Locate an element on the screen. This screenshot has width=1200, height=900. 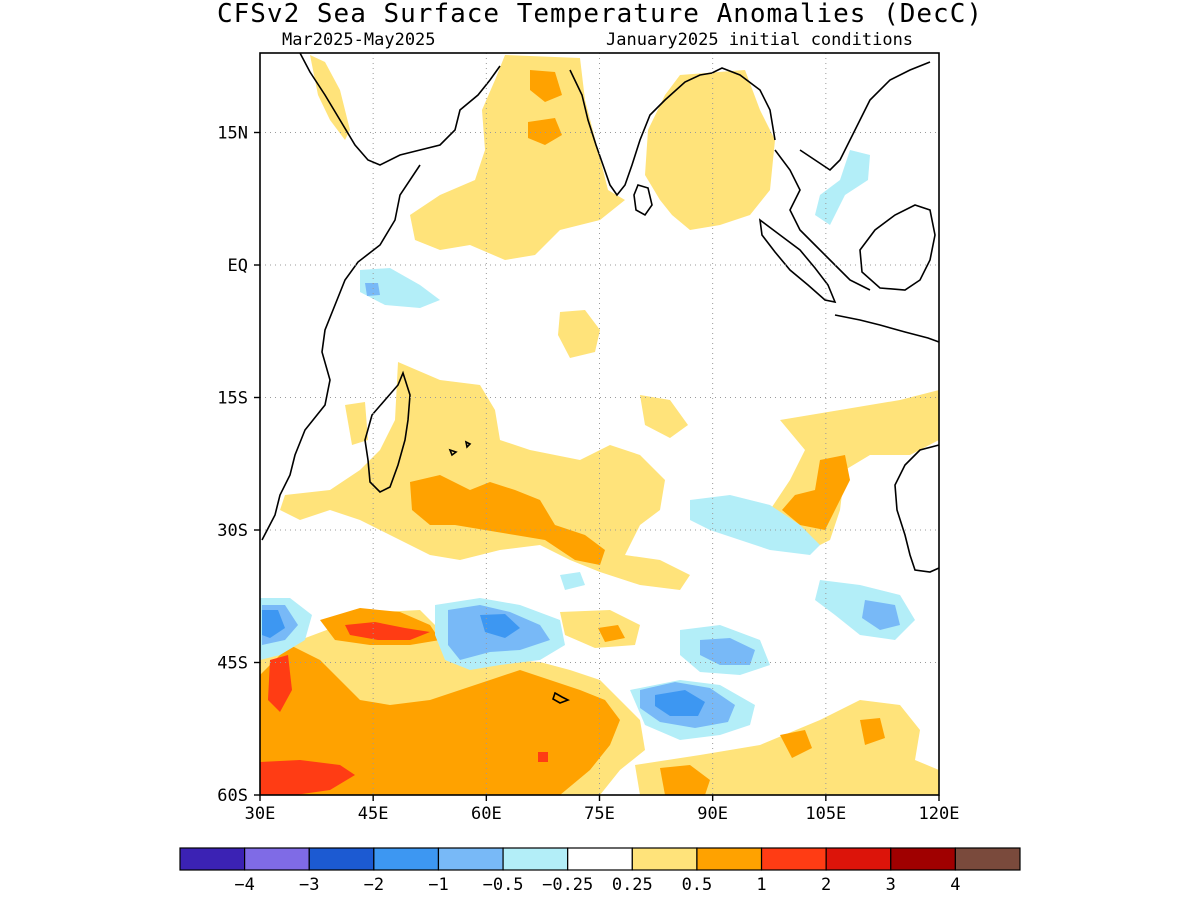
anomaly-east-orange is located at coordinates (816, 492).